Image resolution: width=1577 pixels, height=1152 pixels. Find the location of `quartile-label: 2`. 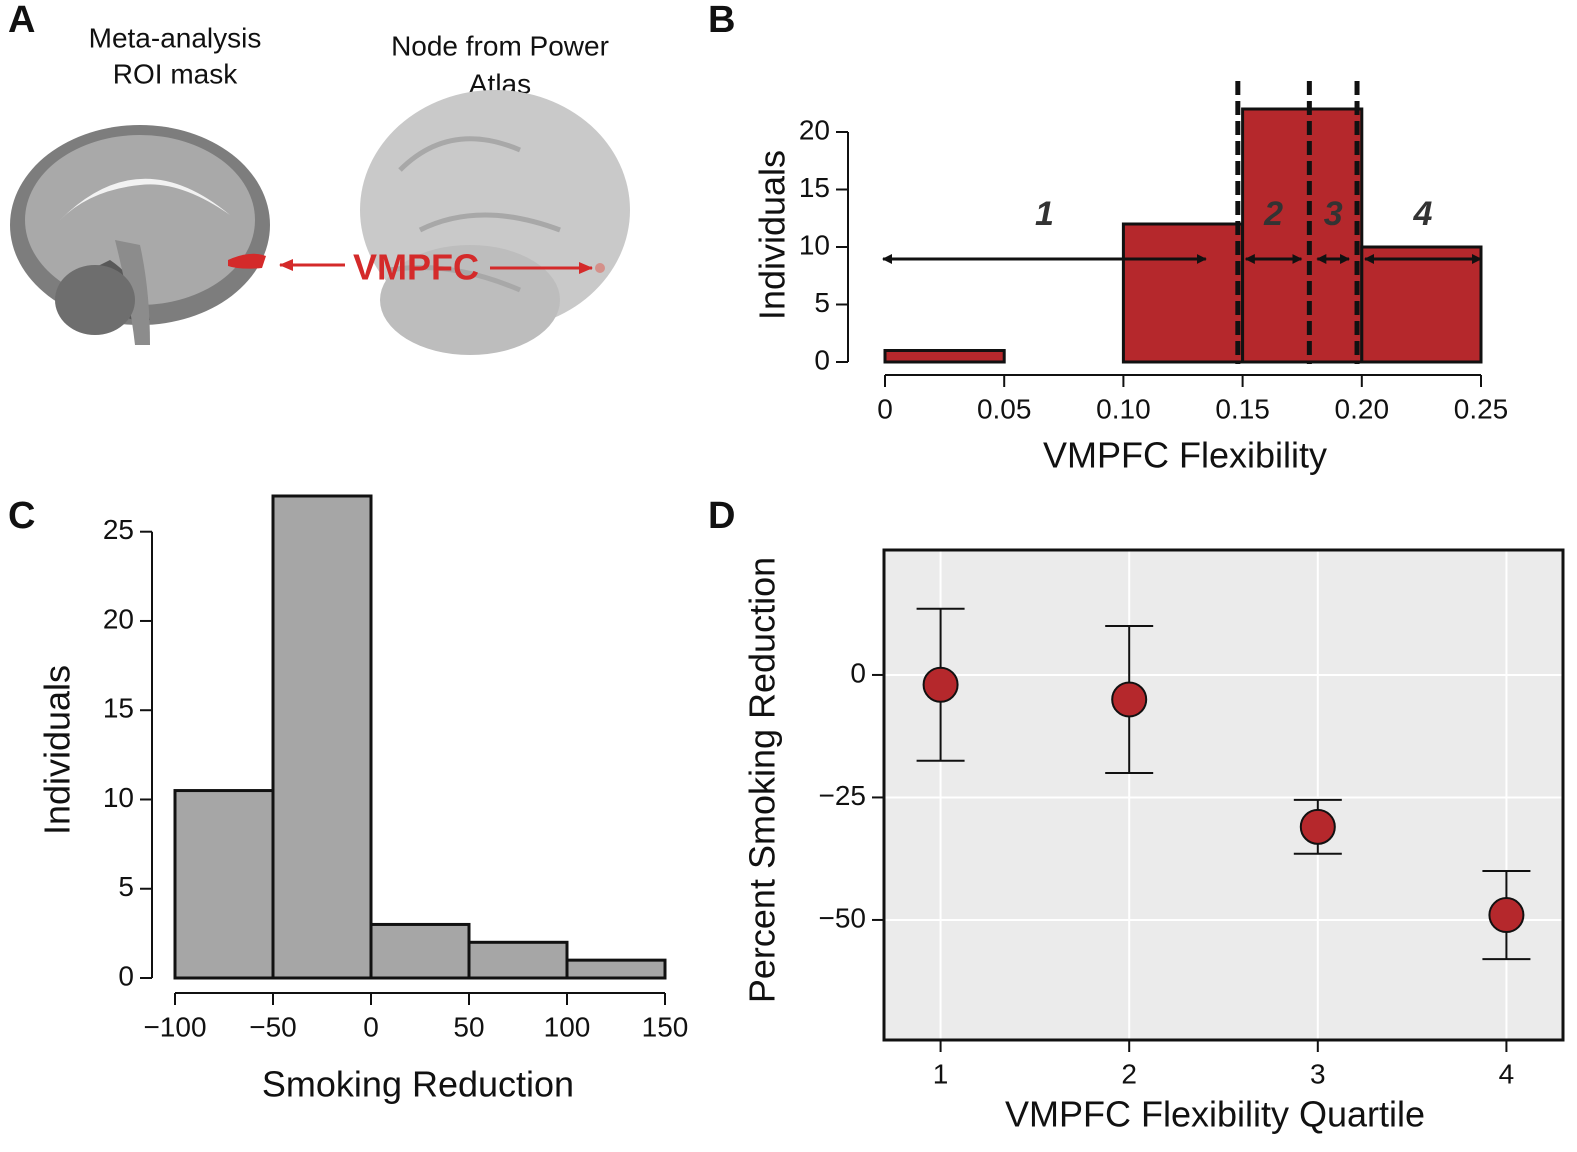

quartile-label: 2 is located at coordinates (1273, 214).